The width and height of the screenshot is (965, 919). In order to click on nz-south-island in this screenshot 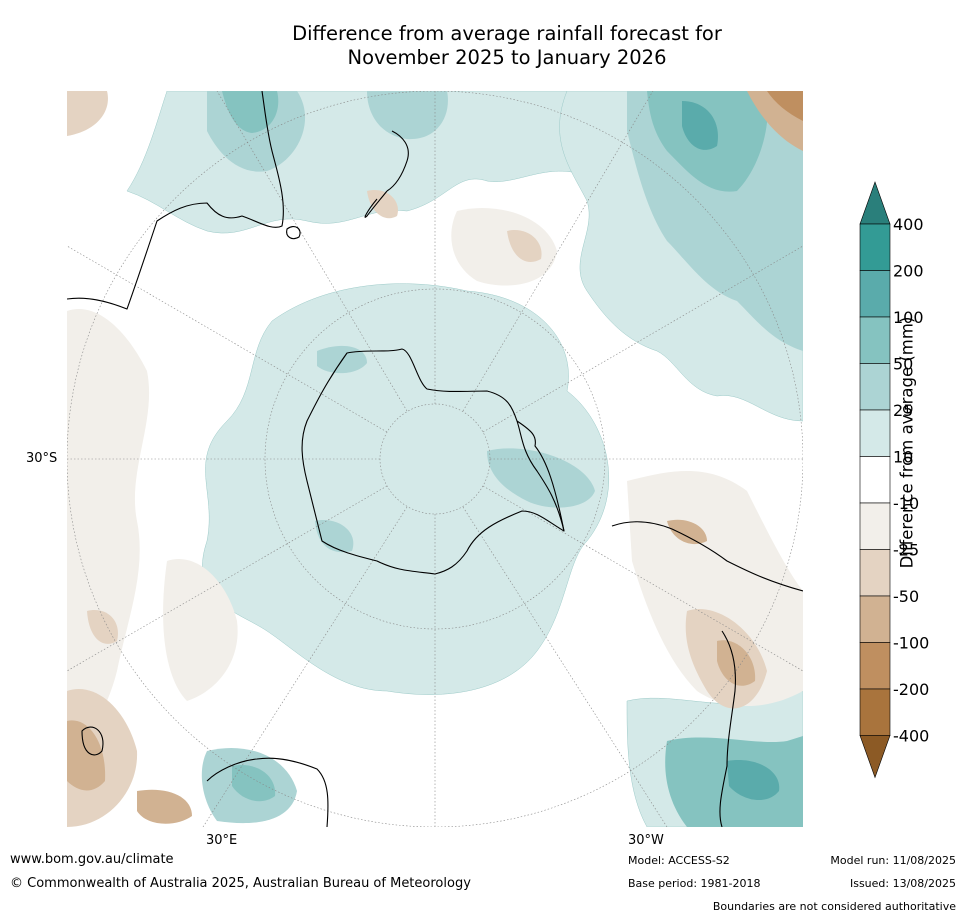, I will do `click(376, 204)`.